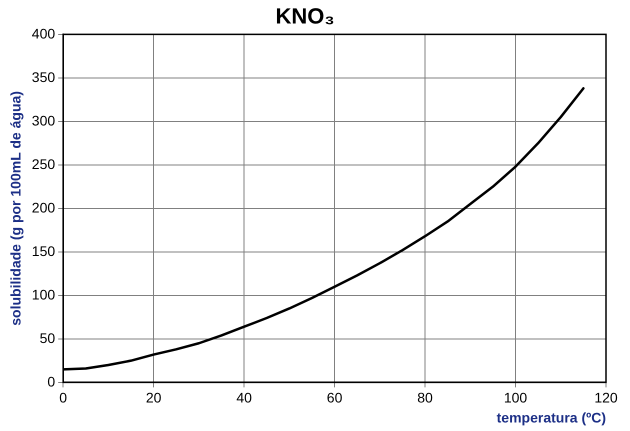  I want to click on y-tick-label: 300, so click(44, 120).